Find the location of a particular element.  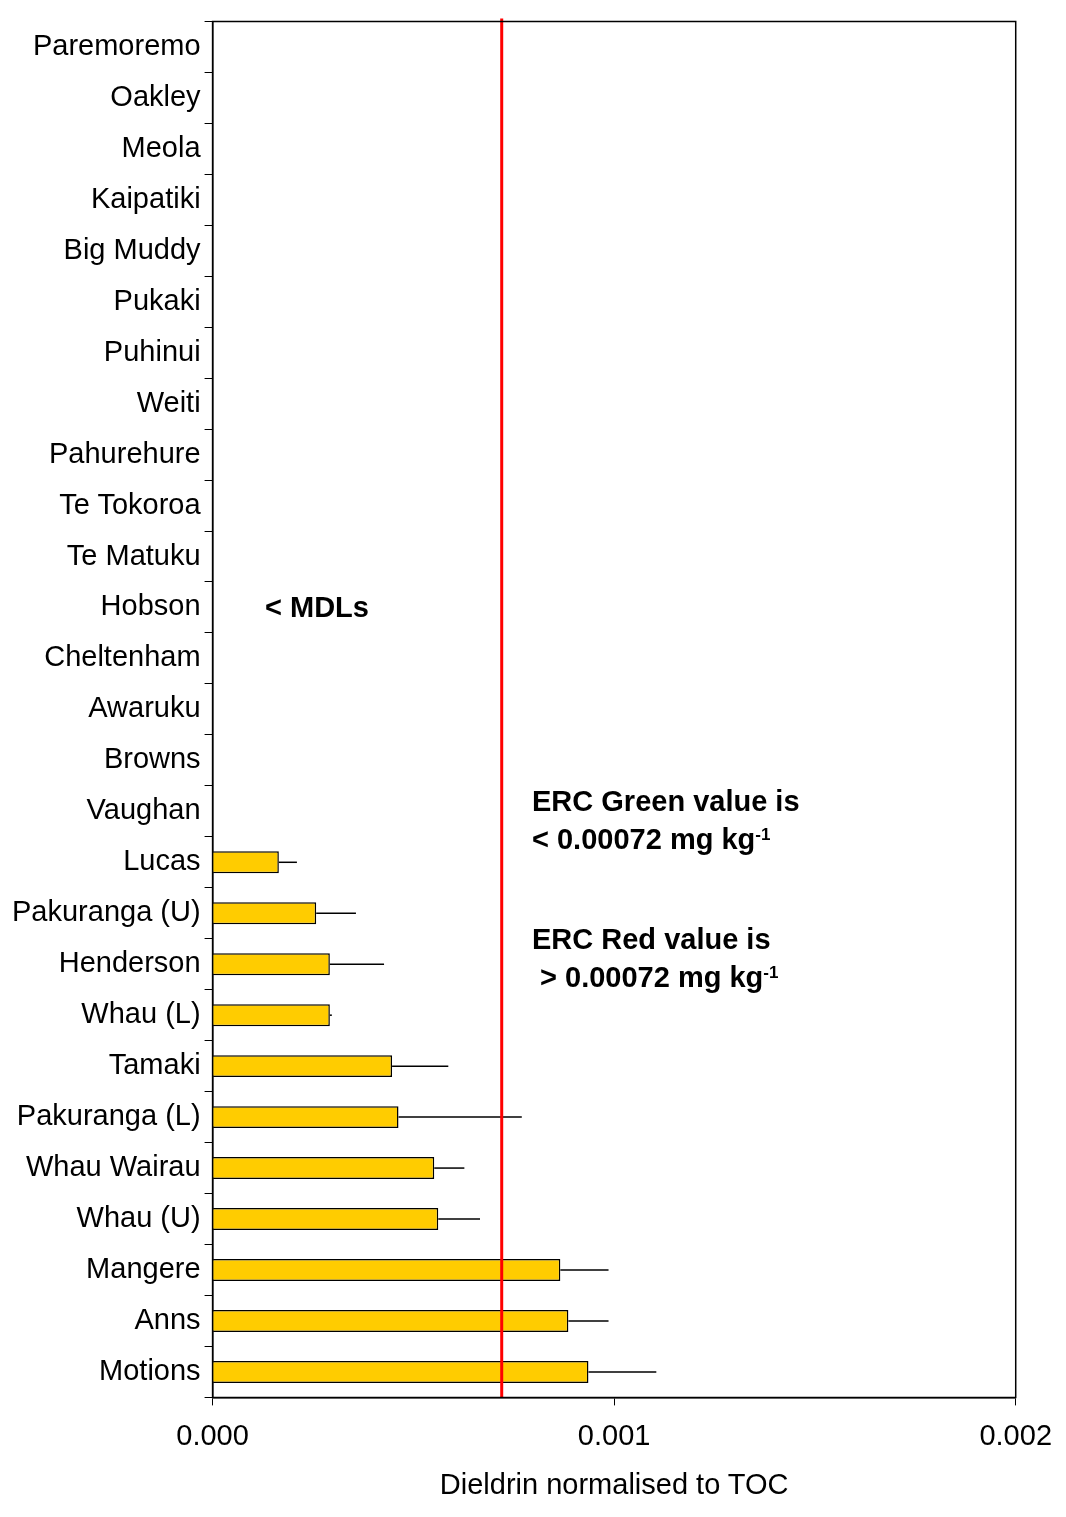

annotation: < MDLs is located at coordinates (317, 607).